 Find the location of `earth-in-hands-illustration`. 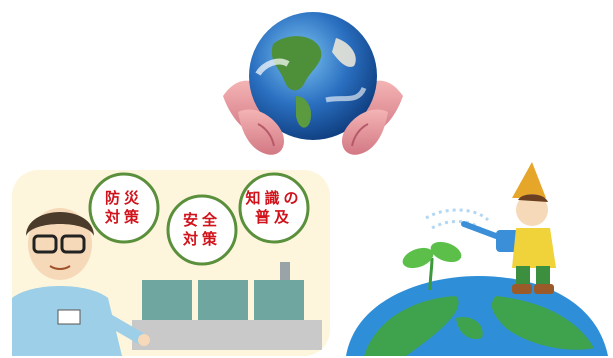

earth-in-hands-illustration is located at coordinates (313, 84).